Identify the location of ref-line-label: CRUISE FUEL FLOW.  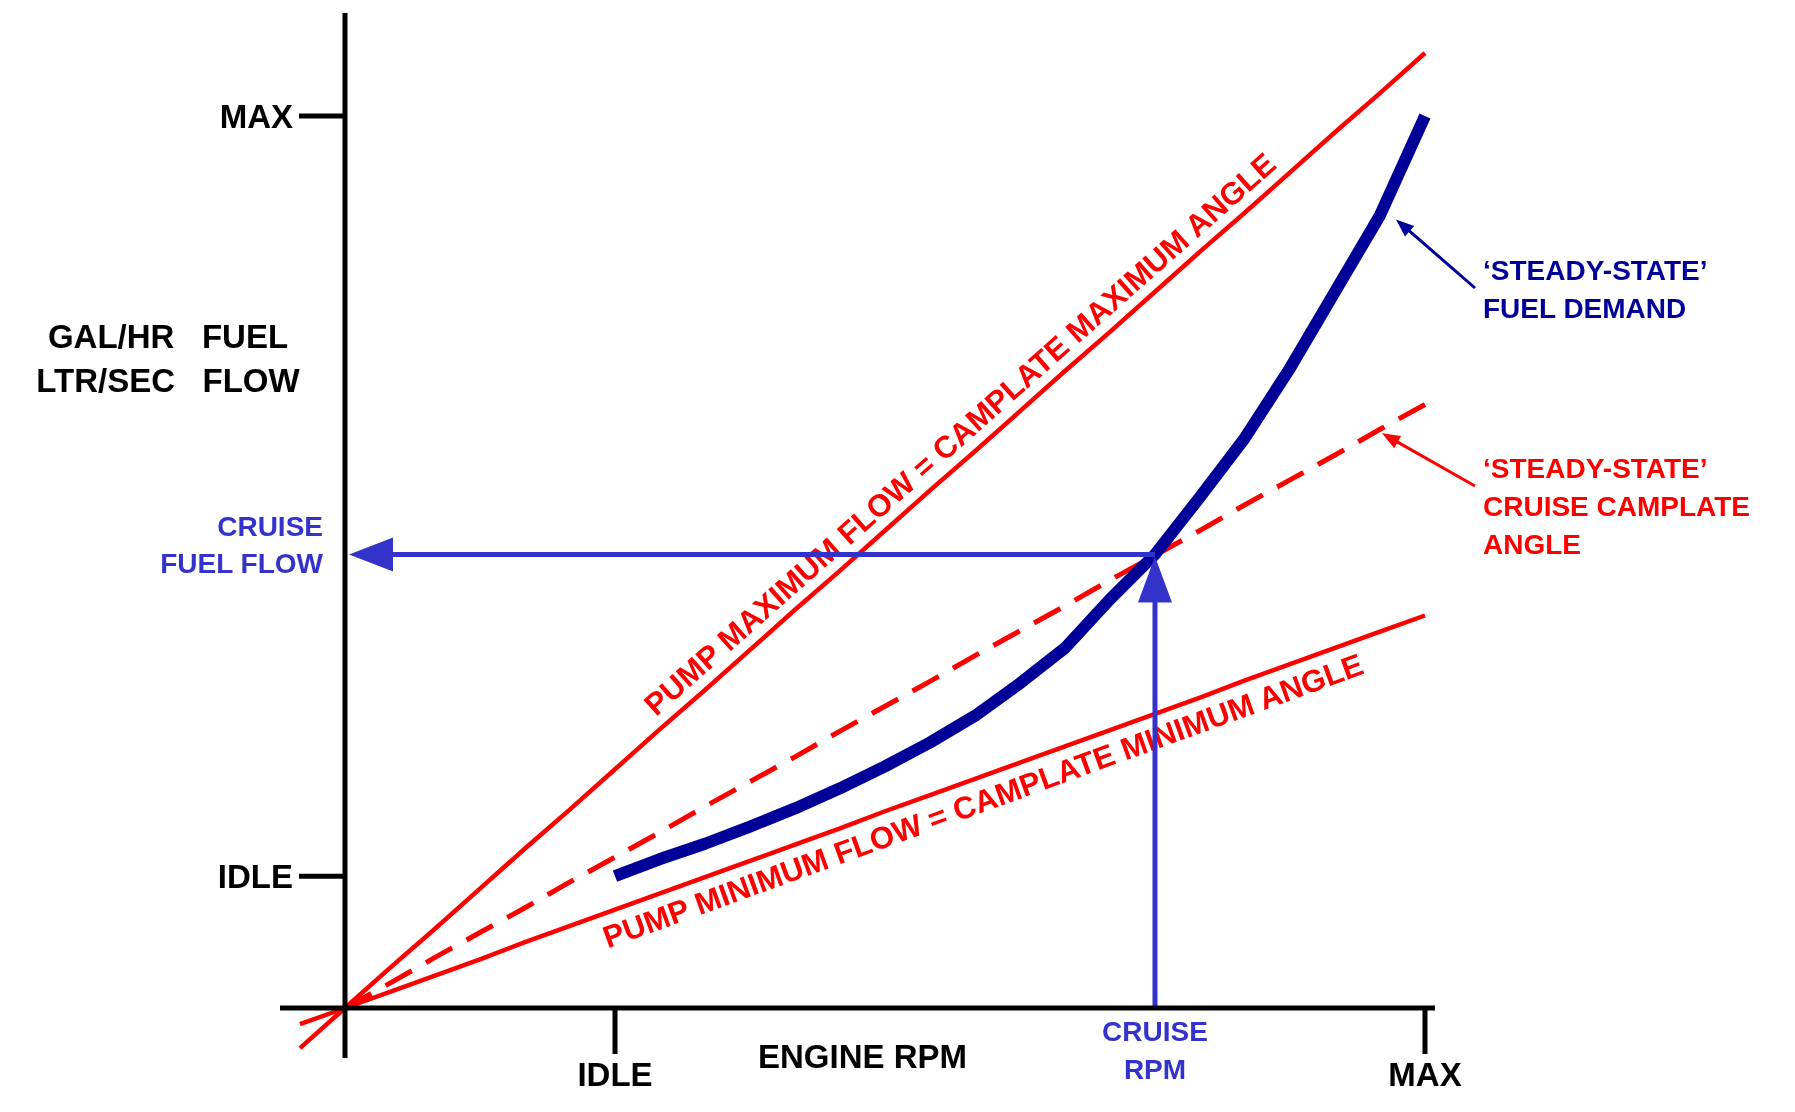
(242, 545).